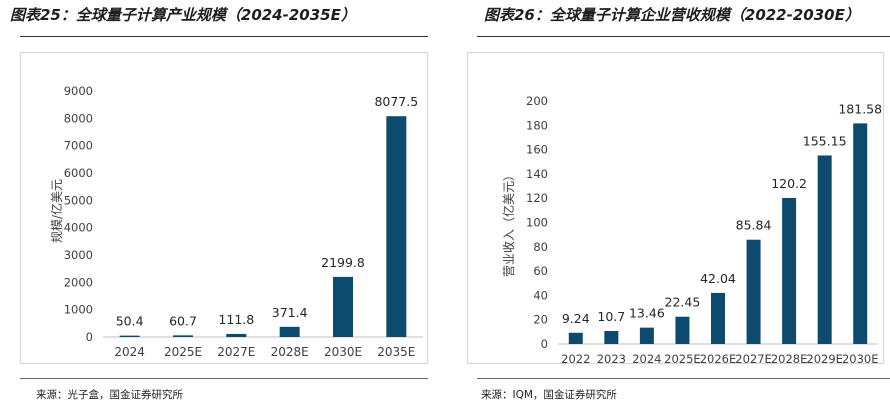 The image size is (890, 405). What do you see at coordinates (290, 312) in the screenshot?
I see `value-label: 371.4` at bounding box center [290, 312].